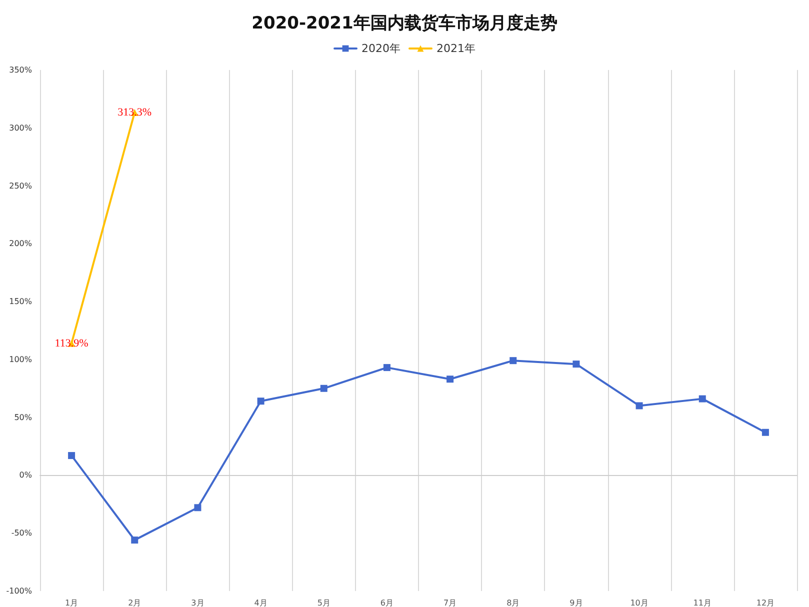  What do you see at coordinates (387, 602) in the screenshot?
I see `x-tick-label: 6月` at bounding box center [387, 602].